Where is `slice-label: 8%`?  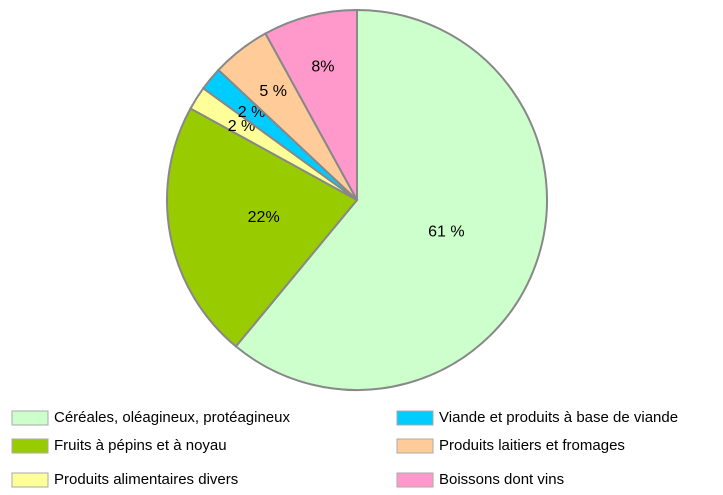
slice-label: 8% is located at coordinates (322, 67).